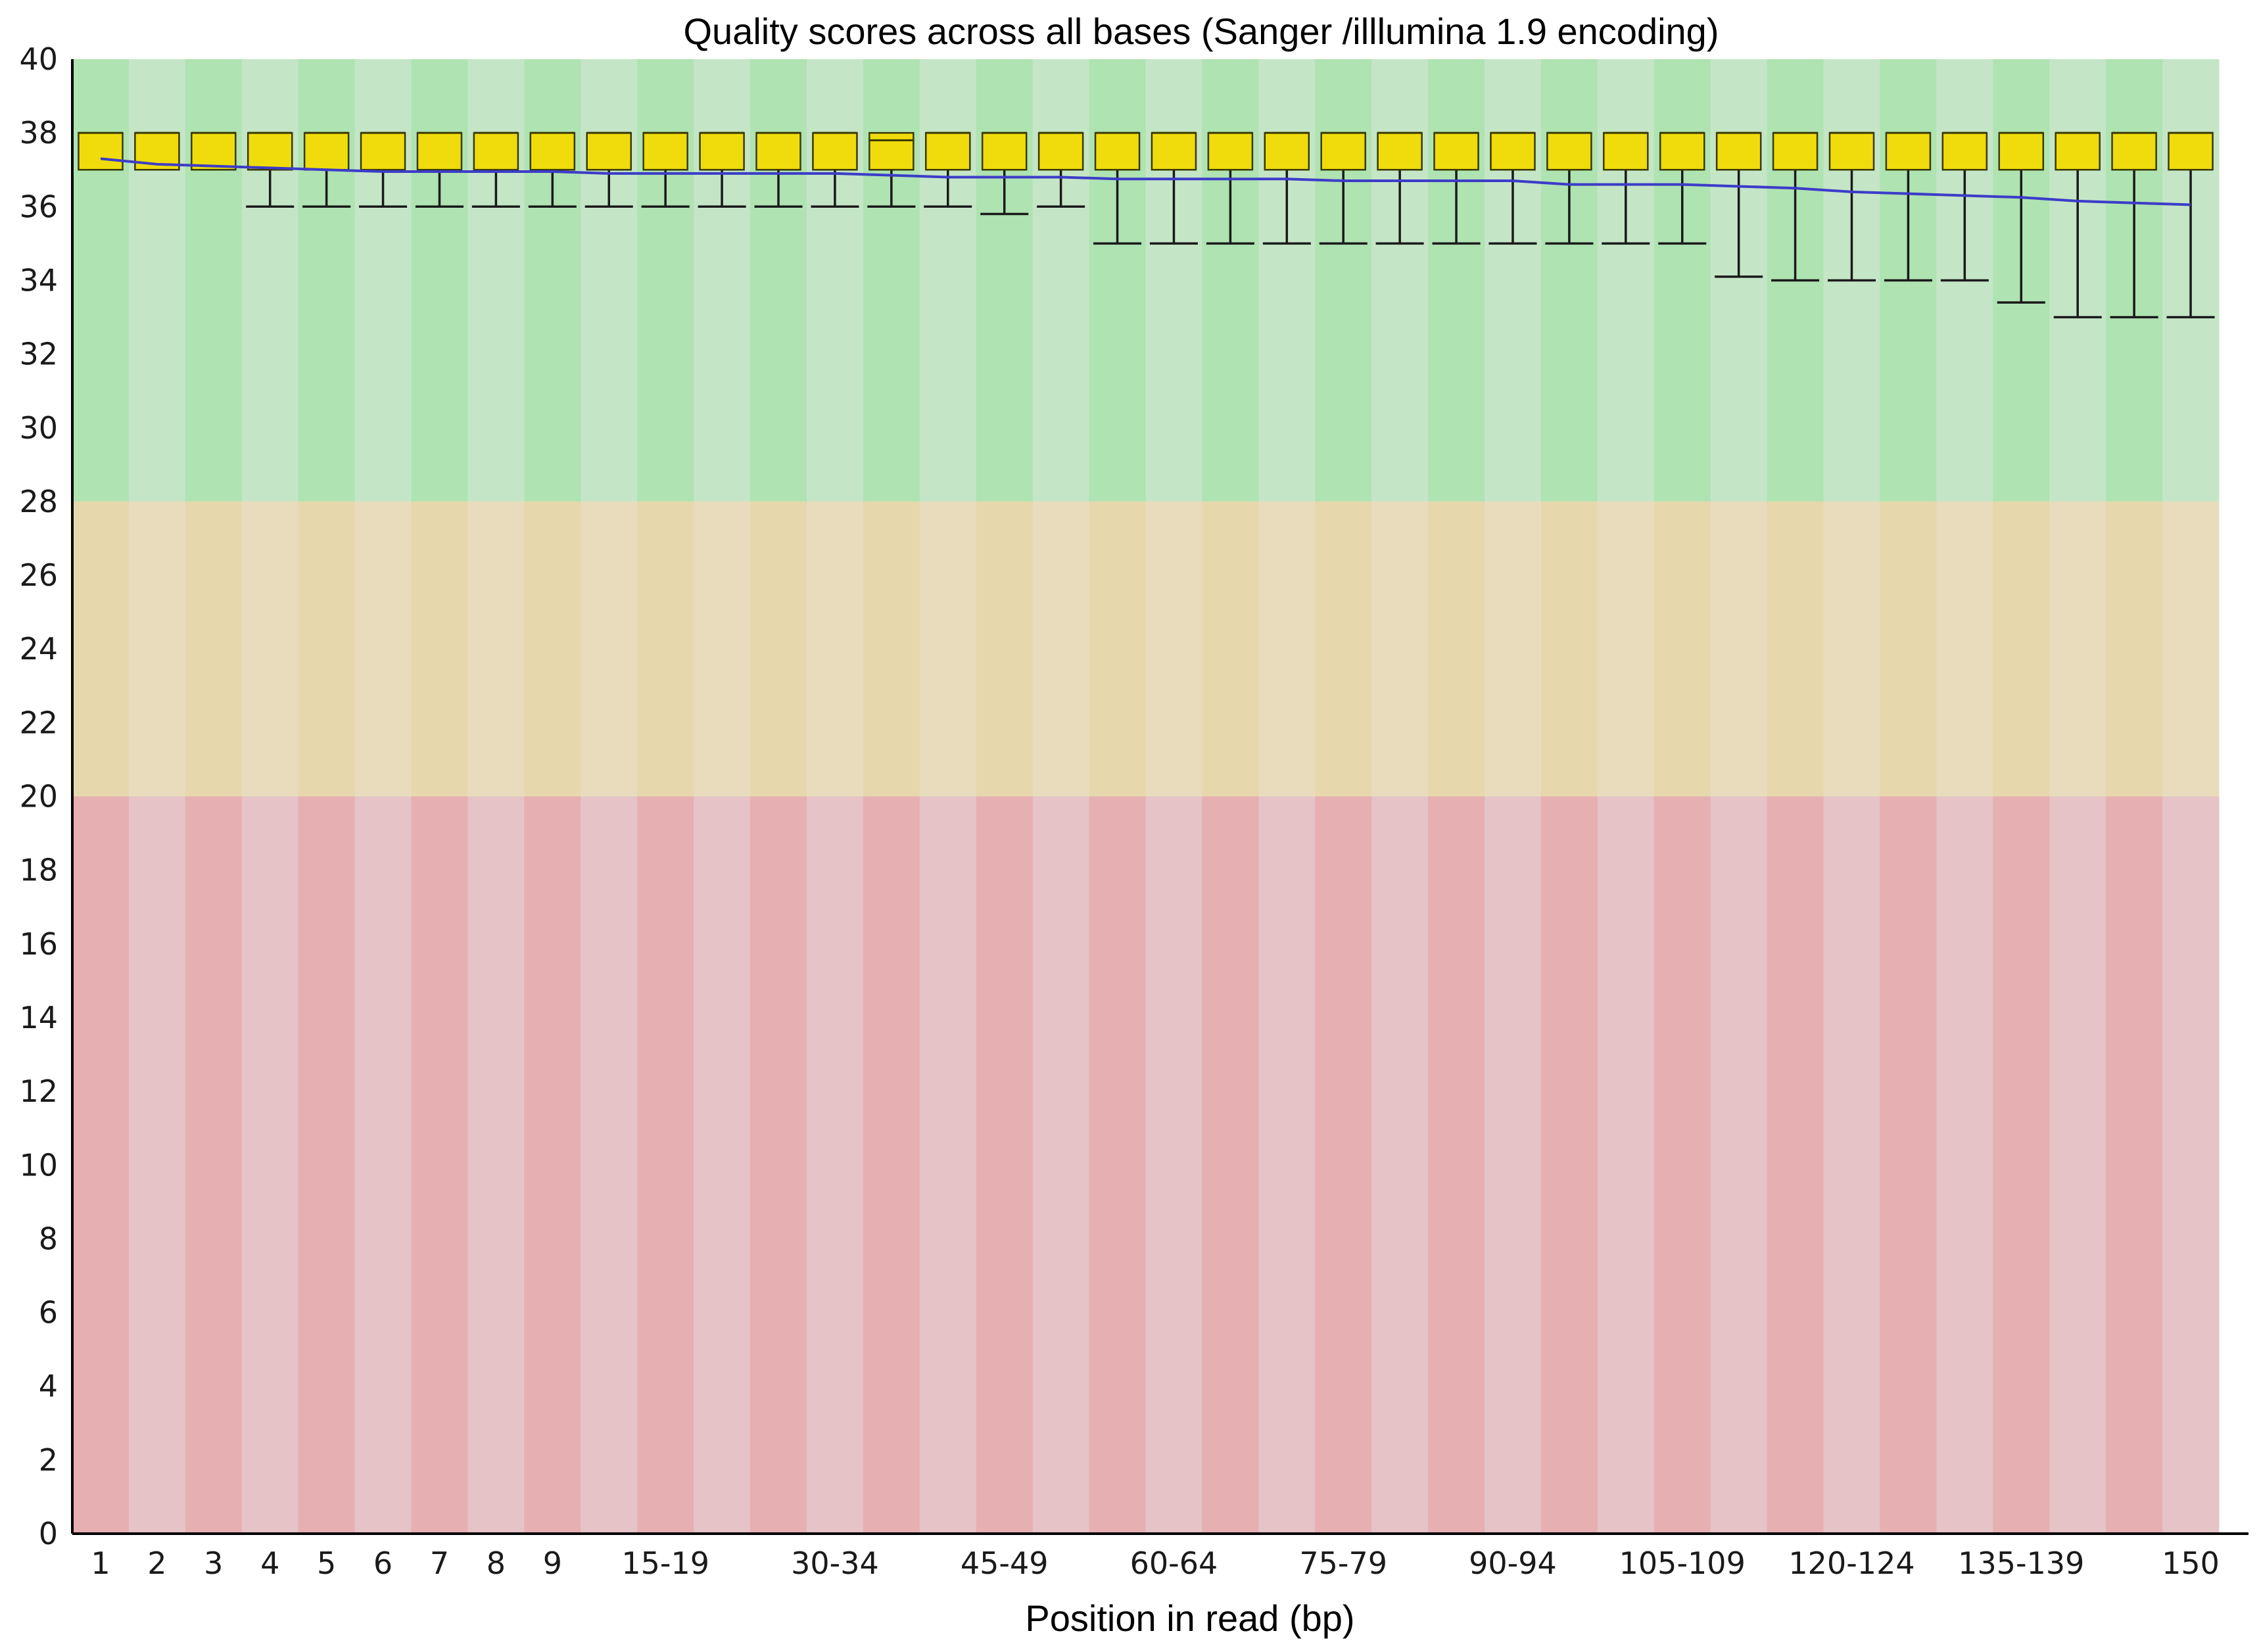 This screenshot has height=1652, width=2259. What do you see at coordinates (327, 1563) in the screenshot?
I see `x-tick-label-5: 5` at bounding box center [327, 1563].